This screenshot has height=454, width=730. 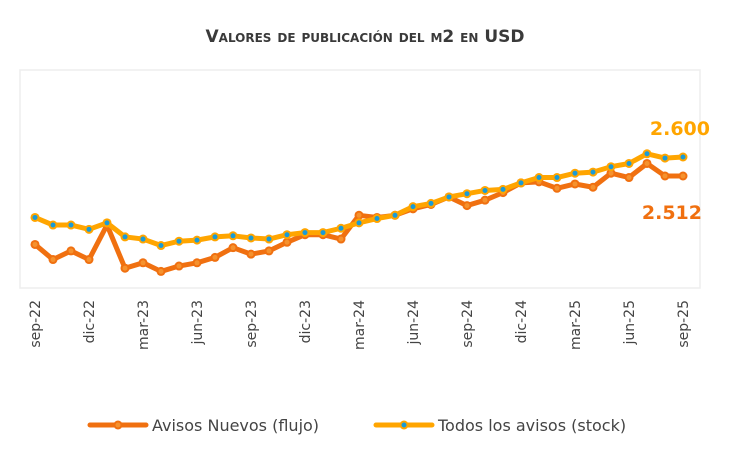 What do you see at coordinates (672, 213) in the screenshot?
I see `end-label-flujo: 2.512` at bounding box center [672, 213].